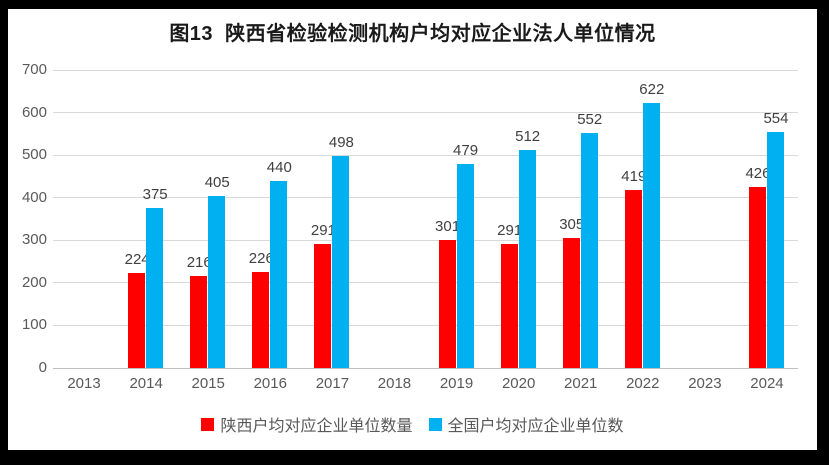 This screenshot has height=465, width=829. I want to click on legend-item: 陕西户均对应企业单位数量, so click(307, 424).